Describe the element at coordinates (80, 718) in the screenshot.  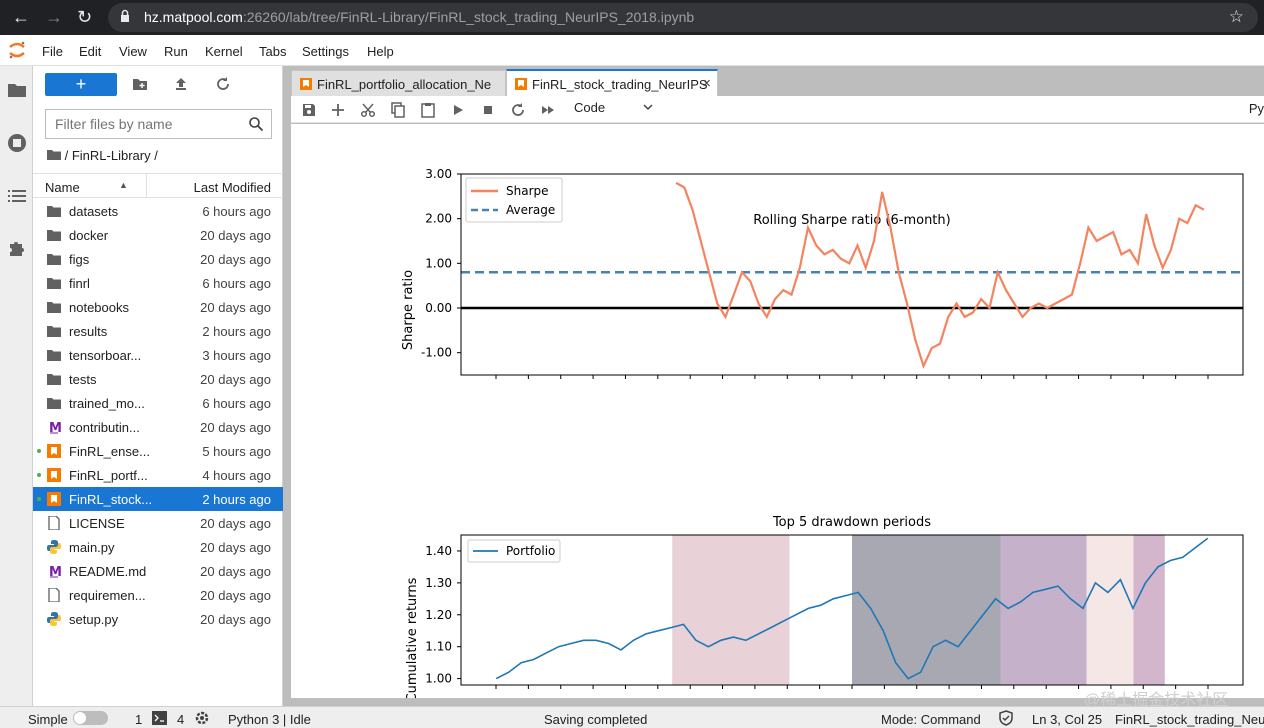
I see `toggle-knob` at that location.